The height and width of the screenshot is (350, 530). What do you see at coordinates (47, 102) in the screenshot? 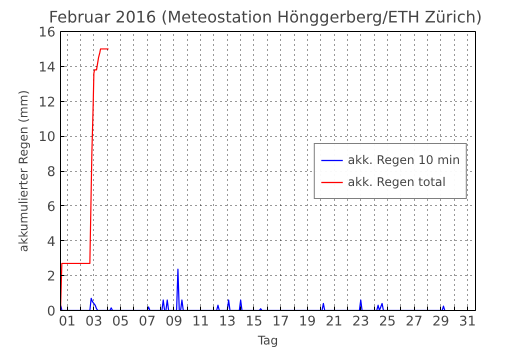
I see `y-tick-label: 12` at bounding box center [47, 102].